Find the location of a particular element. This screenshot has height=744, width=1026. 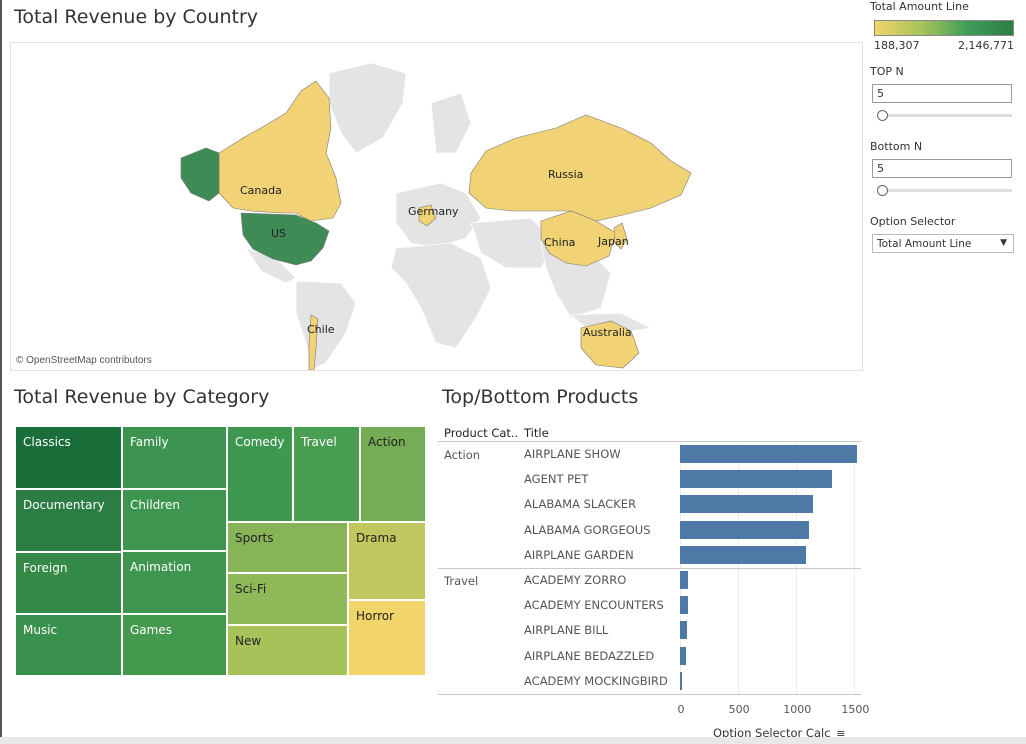

x-axis-title-text: Option Selector Calc is located at coordinates (772, 733).